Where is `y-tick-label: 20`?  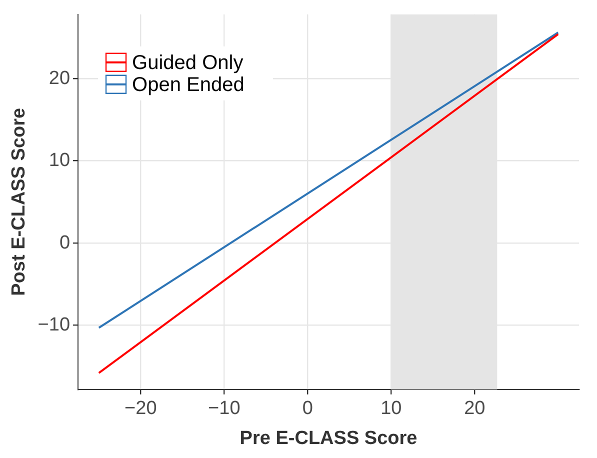
y-tick-label: 20 is located at coordinates (59, 78).